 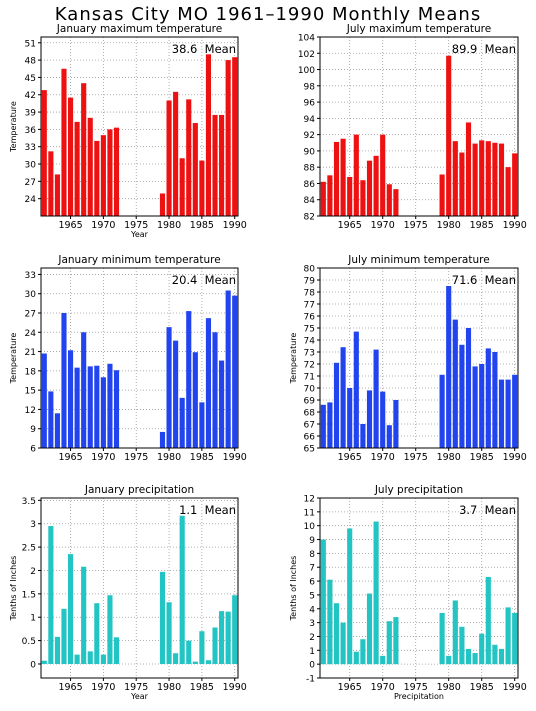 I want to click on chart-title: January precipitation, so click(x=139, y=490).